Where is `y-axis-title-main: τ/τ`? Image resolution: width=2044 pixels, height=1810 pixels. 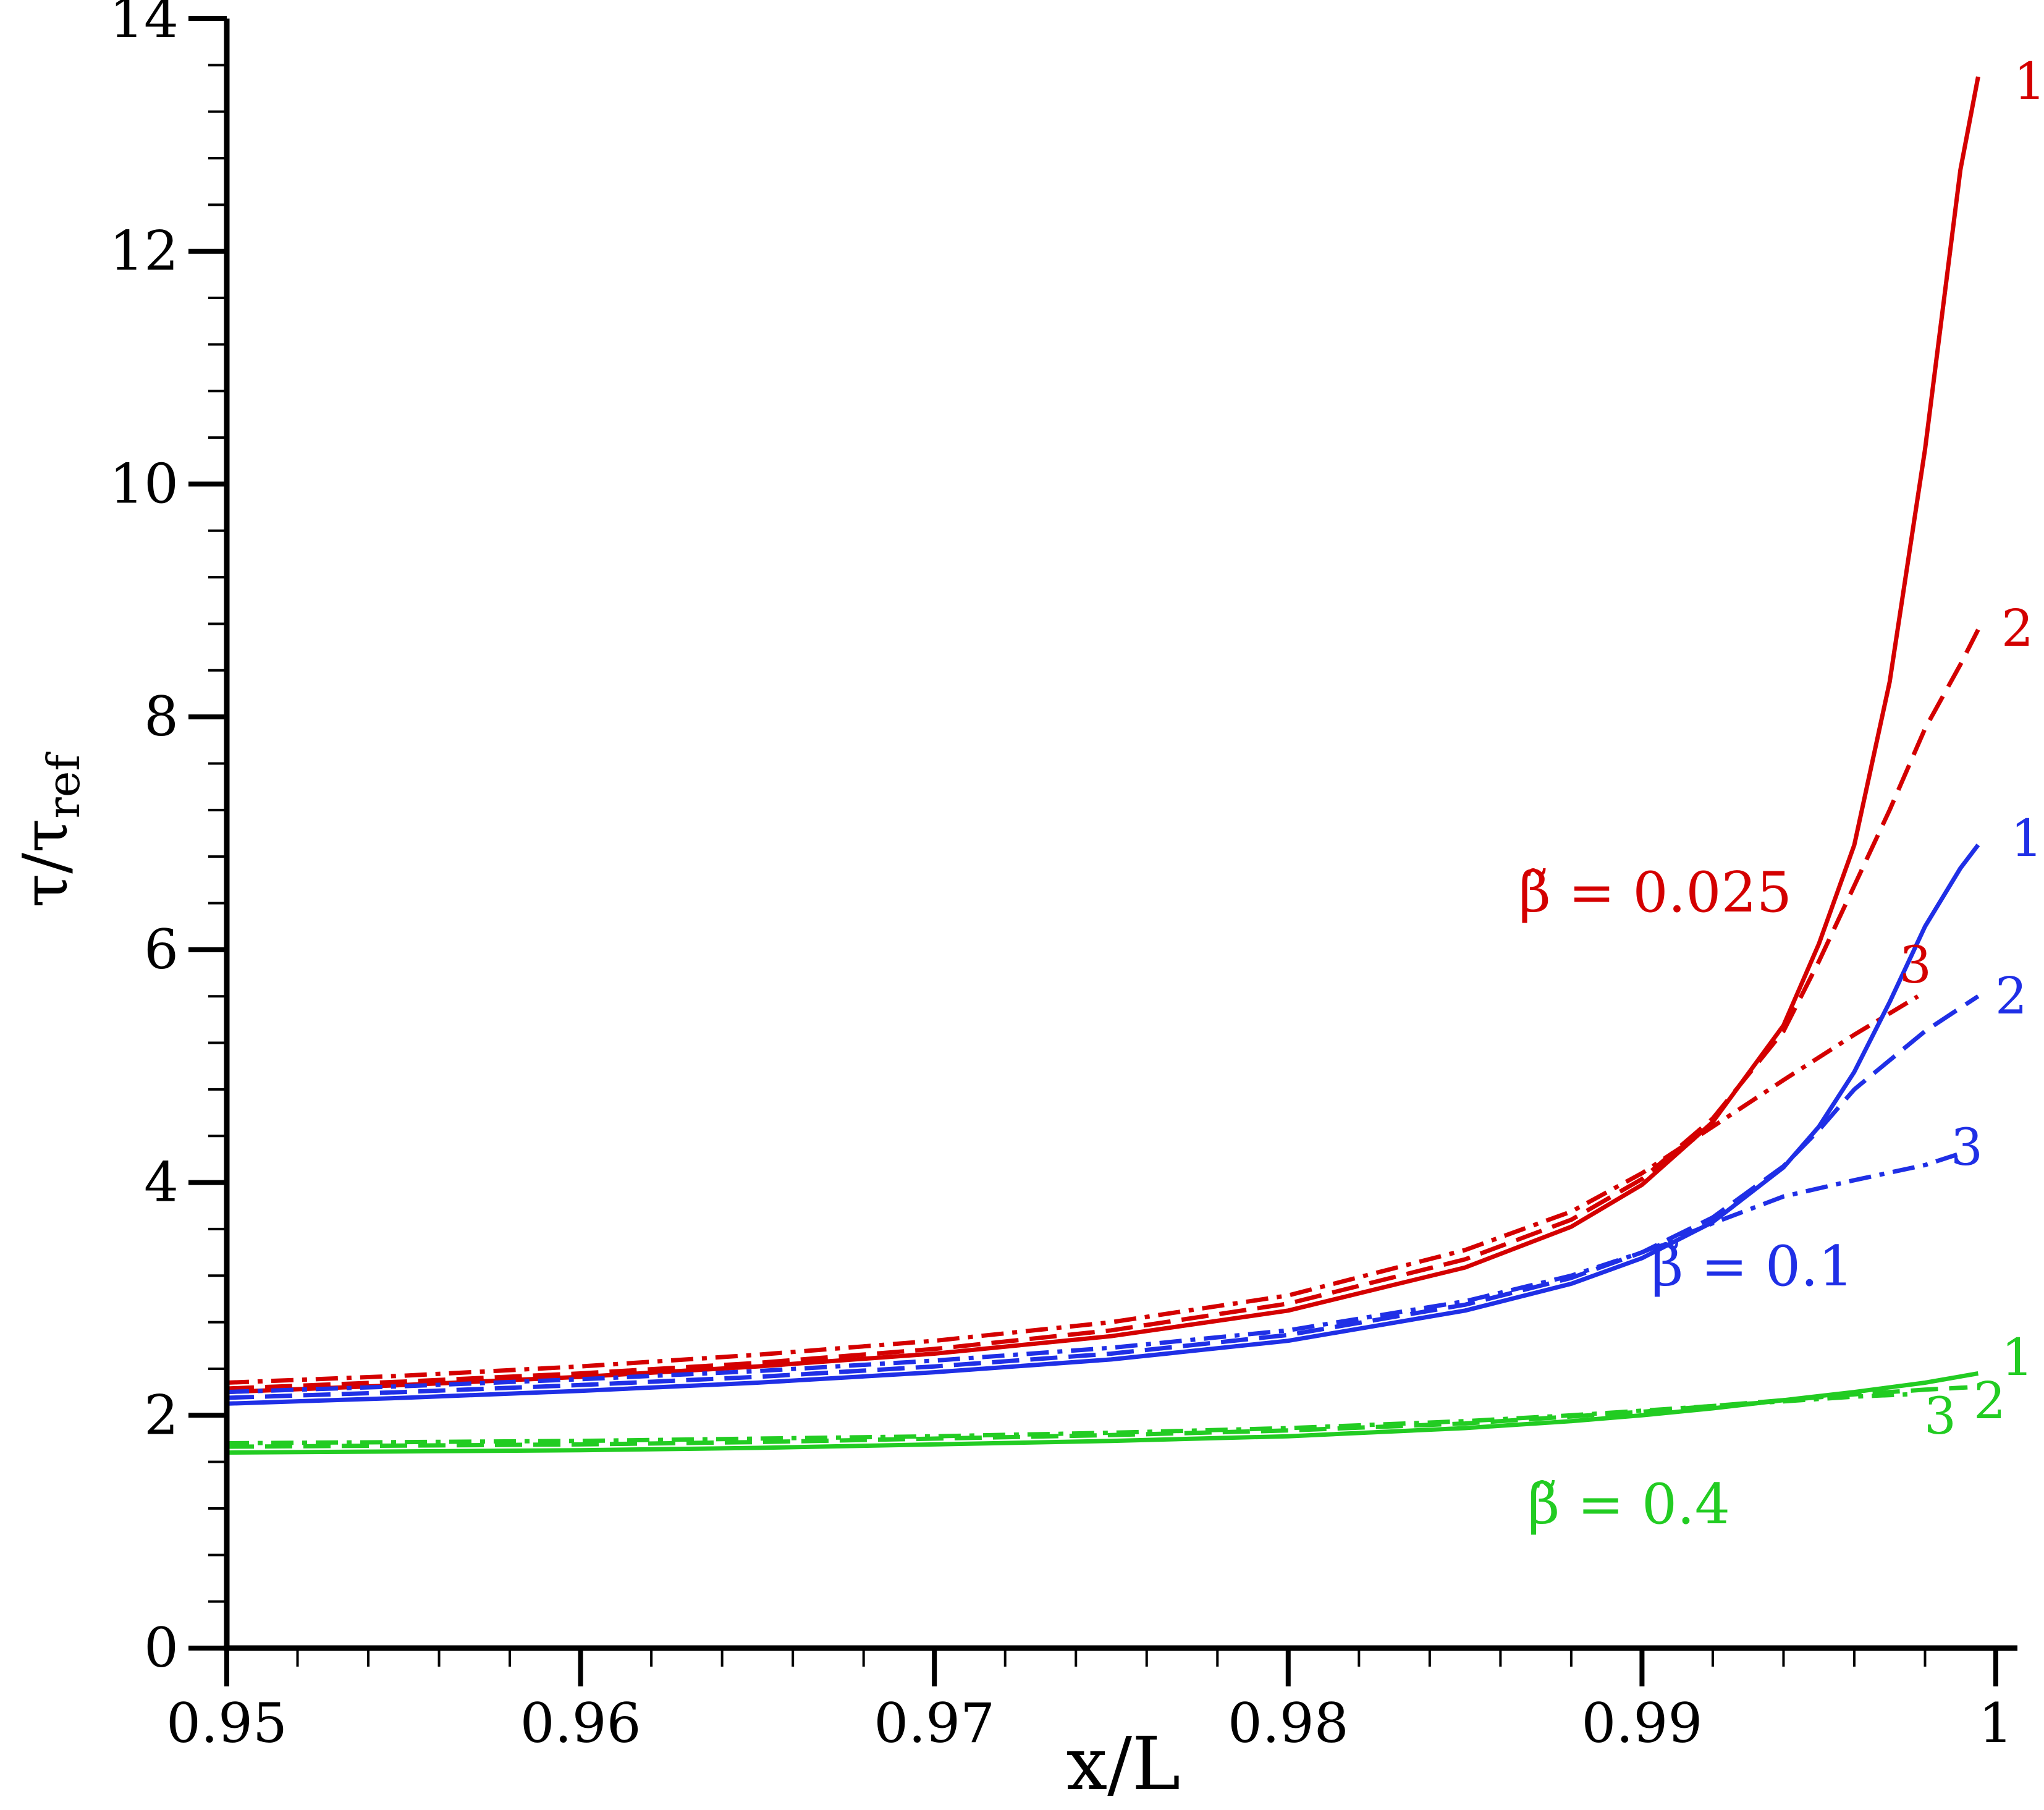 y-axis-title-main: τ/τ is located at coordinates (45, 863).